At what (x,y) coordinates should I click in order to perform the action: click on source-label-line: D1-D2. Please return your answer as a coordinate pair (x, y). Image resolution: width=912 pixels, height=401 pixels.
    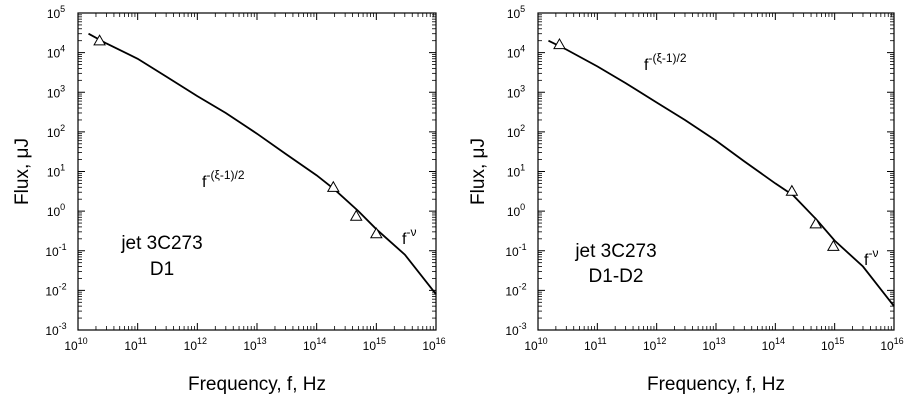
    Looking at the image, I should click on (616, 276).